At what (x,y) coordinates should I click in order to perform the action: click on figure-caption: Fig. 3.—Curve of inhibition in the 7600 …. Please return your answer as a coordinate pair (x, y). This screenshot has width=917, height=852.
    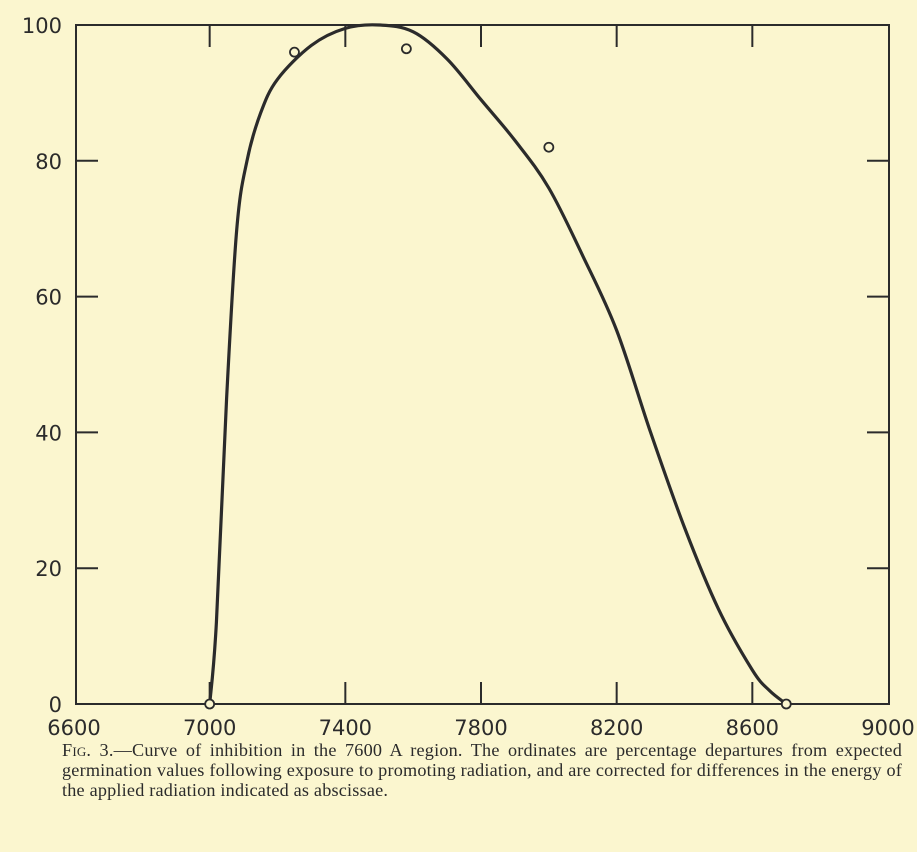
    Looking at the image, I should click on (482, 770).